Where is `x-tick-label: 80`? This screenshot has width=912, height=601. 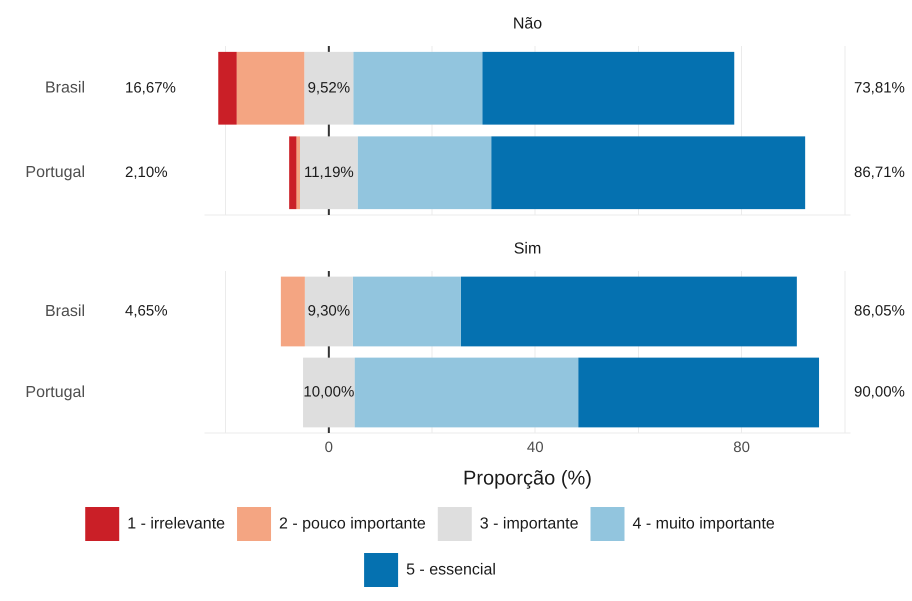
x-tick-label: 80 is located at coordinates (741, 447).